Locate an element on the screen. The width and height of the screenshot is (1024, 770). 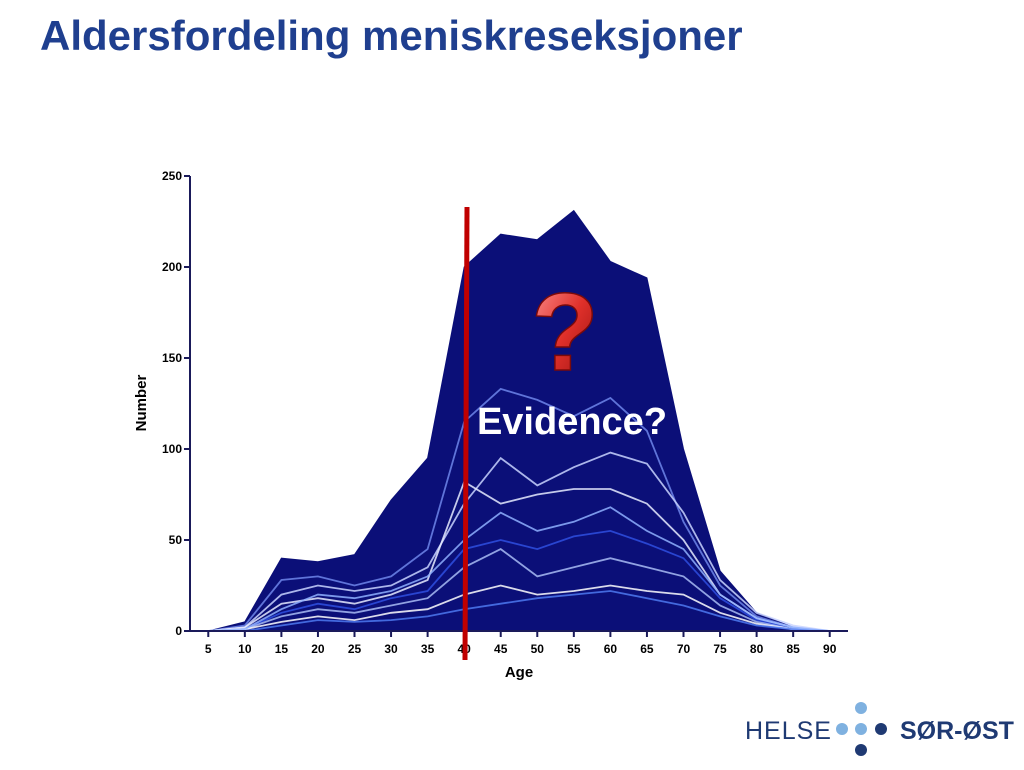
x-tick-label: 85 is located at coordinates (793, 649).